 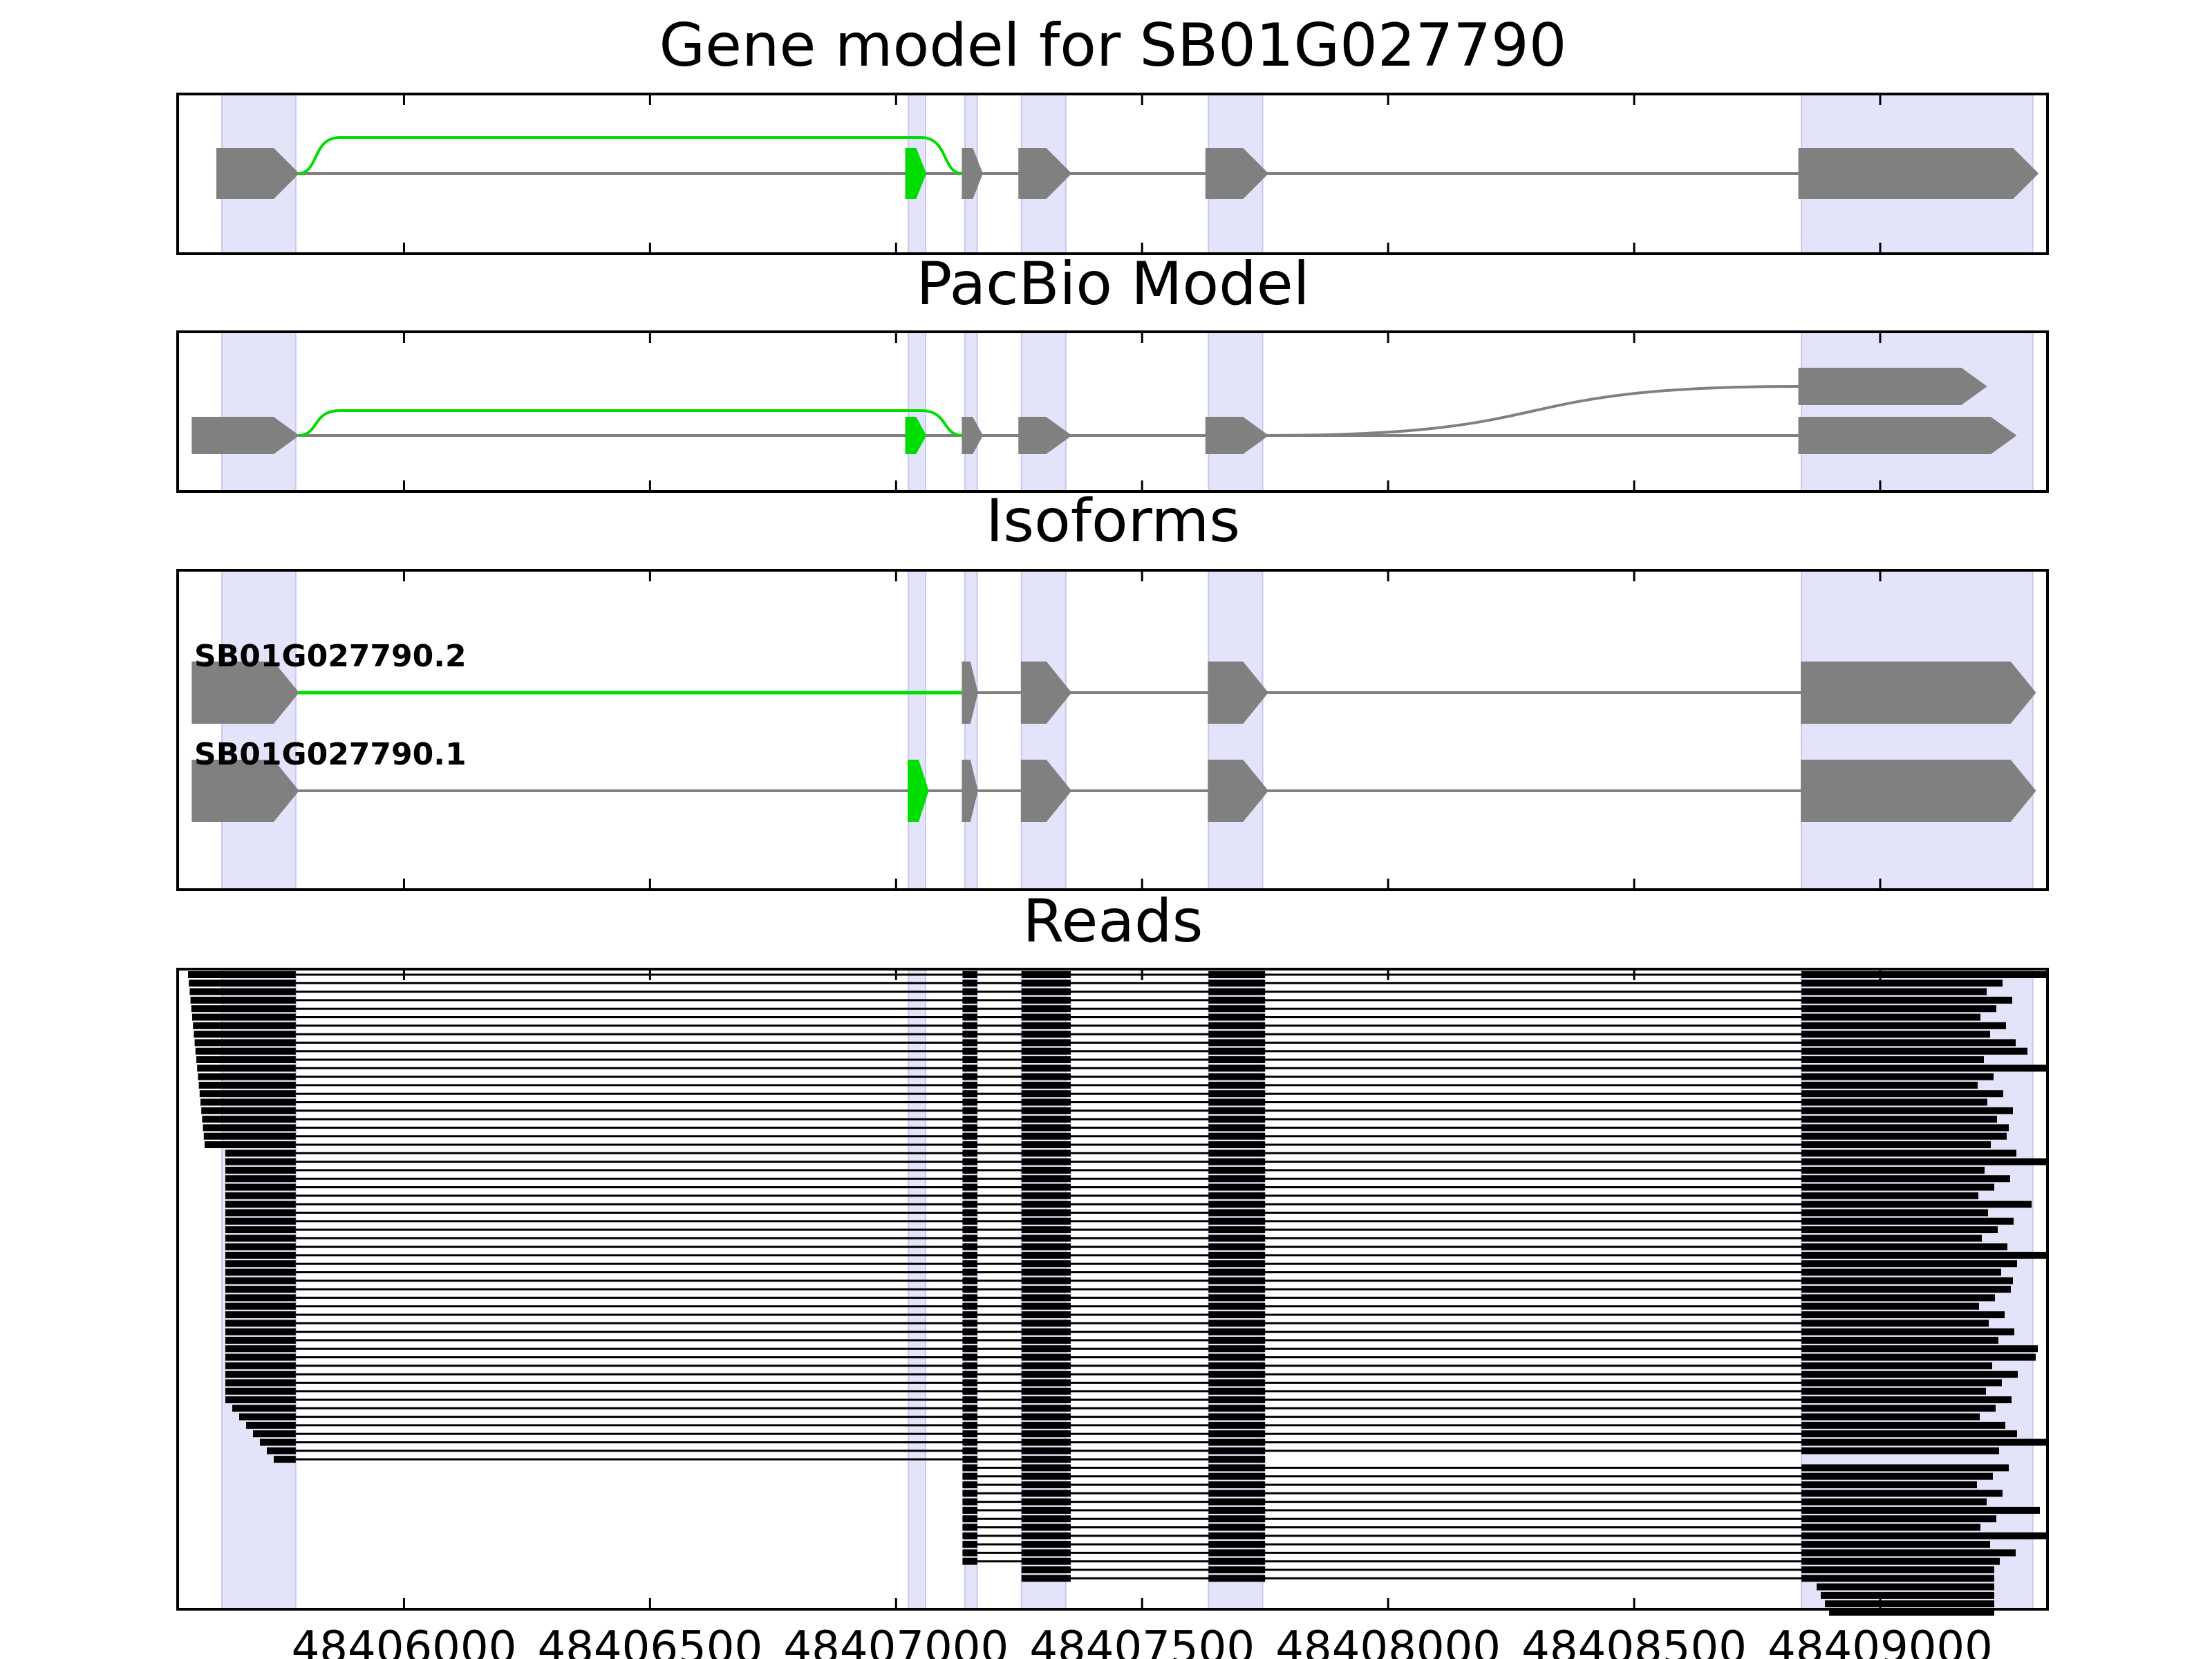 What do you see at coordinates (1142, 1640) in the screenshot?
I see `x-tick-label: 48407500` at bounding box center [1142, 1640].